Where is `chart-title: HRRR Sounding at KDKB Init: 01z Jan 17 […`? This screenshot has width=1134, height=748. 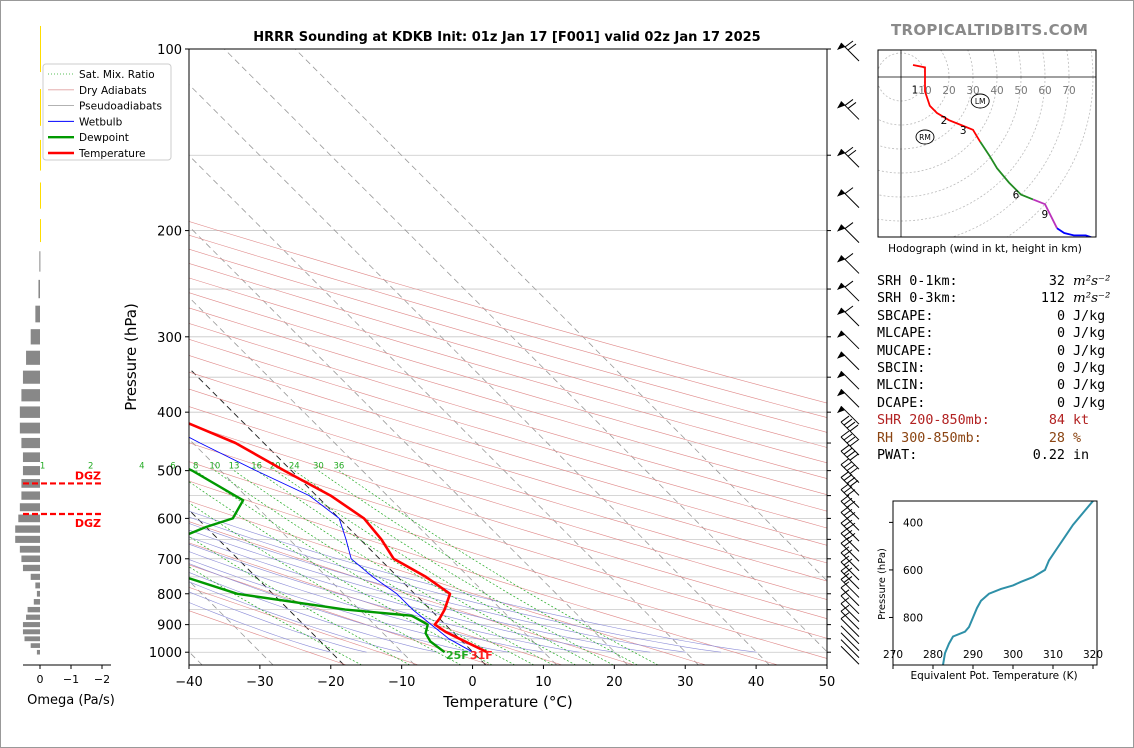 chart-title: HRRR Sounding at KDKB Init: 01z Jan 17 [… is located at coordinates (506, 37).